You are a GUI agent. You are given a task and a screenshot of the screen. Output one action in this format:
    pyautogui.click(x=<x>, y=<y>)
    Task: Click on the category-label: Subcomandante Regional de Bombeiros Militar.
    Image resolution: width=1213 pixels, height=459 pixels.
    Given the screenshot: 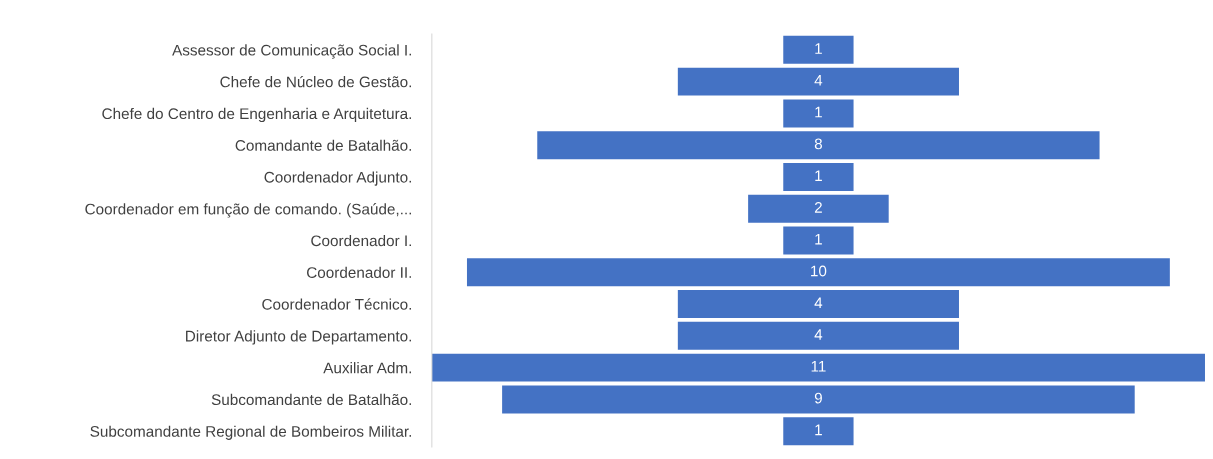 What is the action you would take?
    pyautogui.click(x=251, y=432)
    